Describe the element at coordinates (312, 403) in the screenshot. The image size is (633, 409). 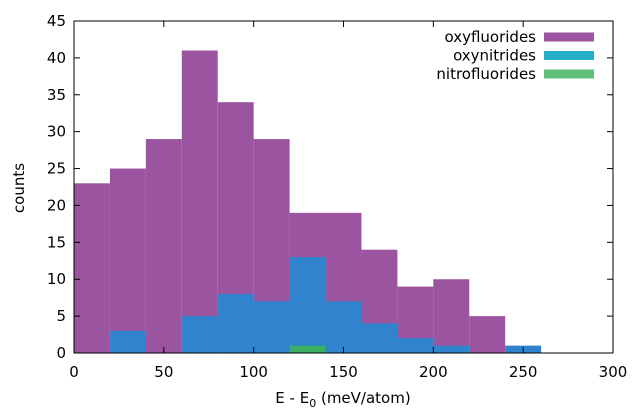
I see `x-axis-title-subscript: 0` at that location.